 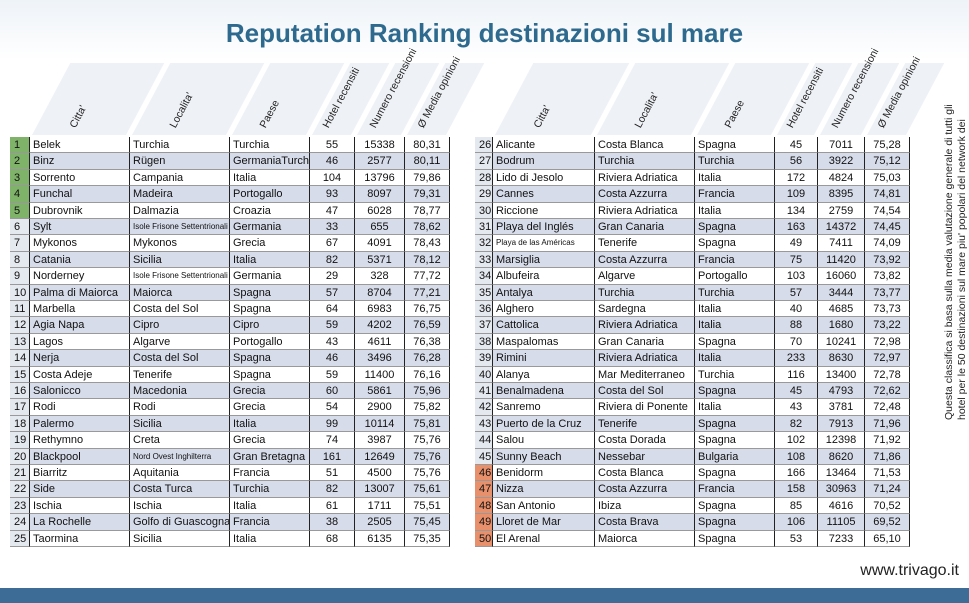 What do you see at coordinates (332, 407) in the screenshot?
I see `table-cell: 54` at bounding box center [332, 407].